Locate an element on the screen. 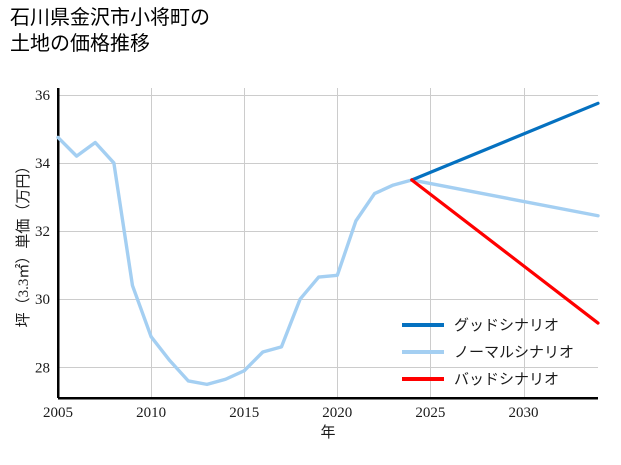  legend-label-1: ノーマルシナリオ is located at coordinates (514, 352).